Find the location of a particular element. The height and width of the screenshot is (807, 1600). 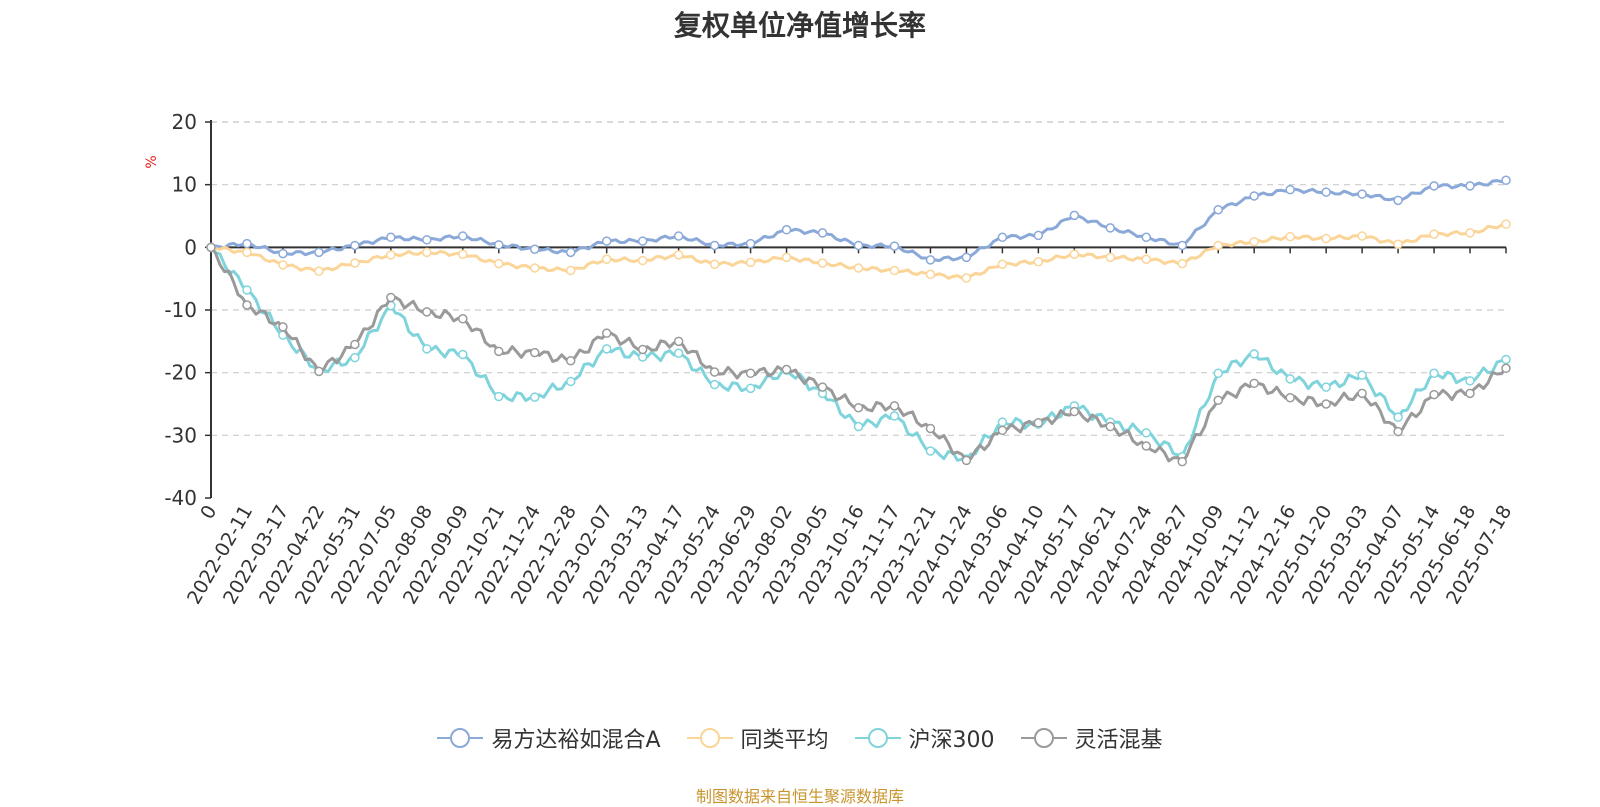

legend: 易方达裕如混合A 同类平均 沪深300 灵活混基 is located at coordinates (800, 738).